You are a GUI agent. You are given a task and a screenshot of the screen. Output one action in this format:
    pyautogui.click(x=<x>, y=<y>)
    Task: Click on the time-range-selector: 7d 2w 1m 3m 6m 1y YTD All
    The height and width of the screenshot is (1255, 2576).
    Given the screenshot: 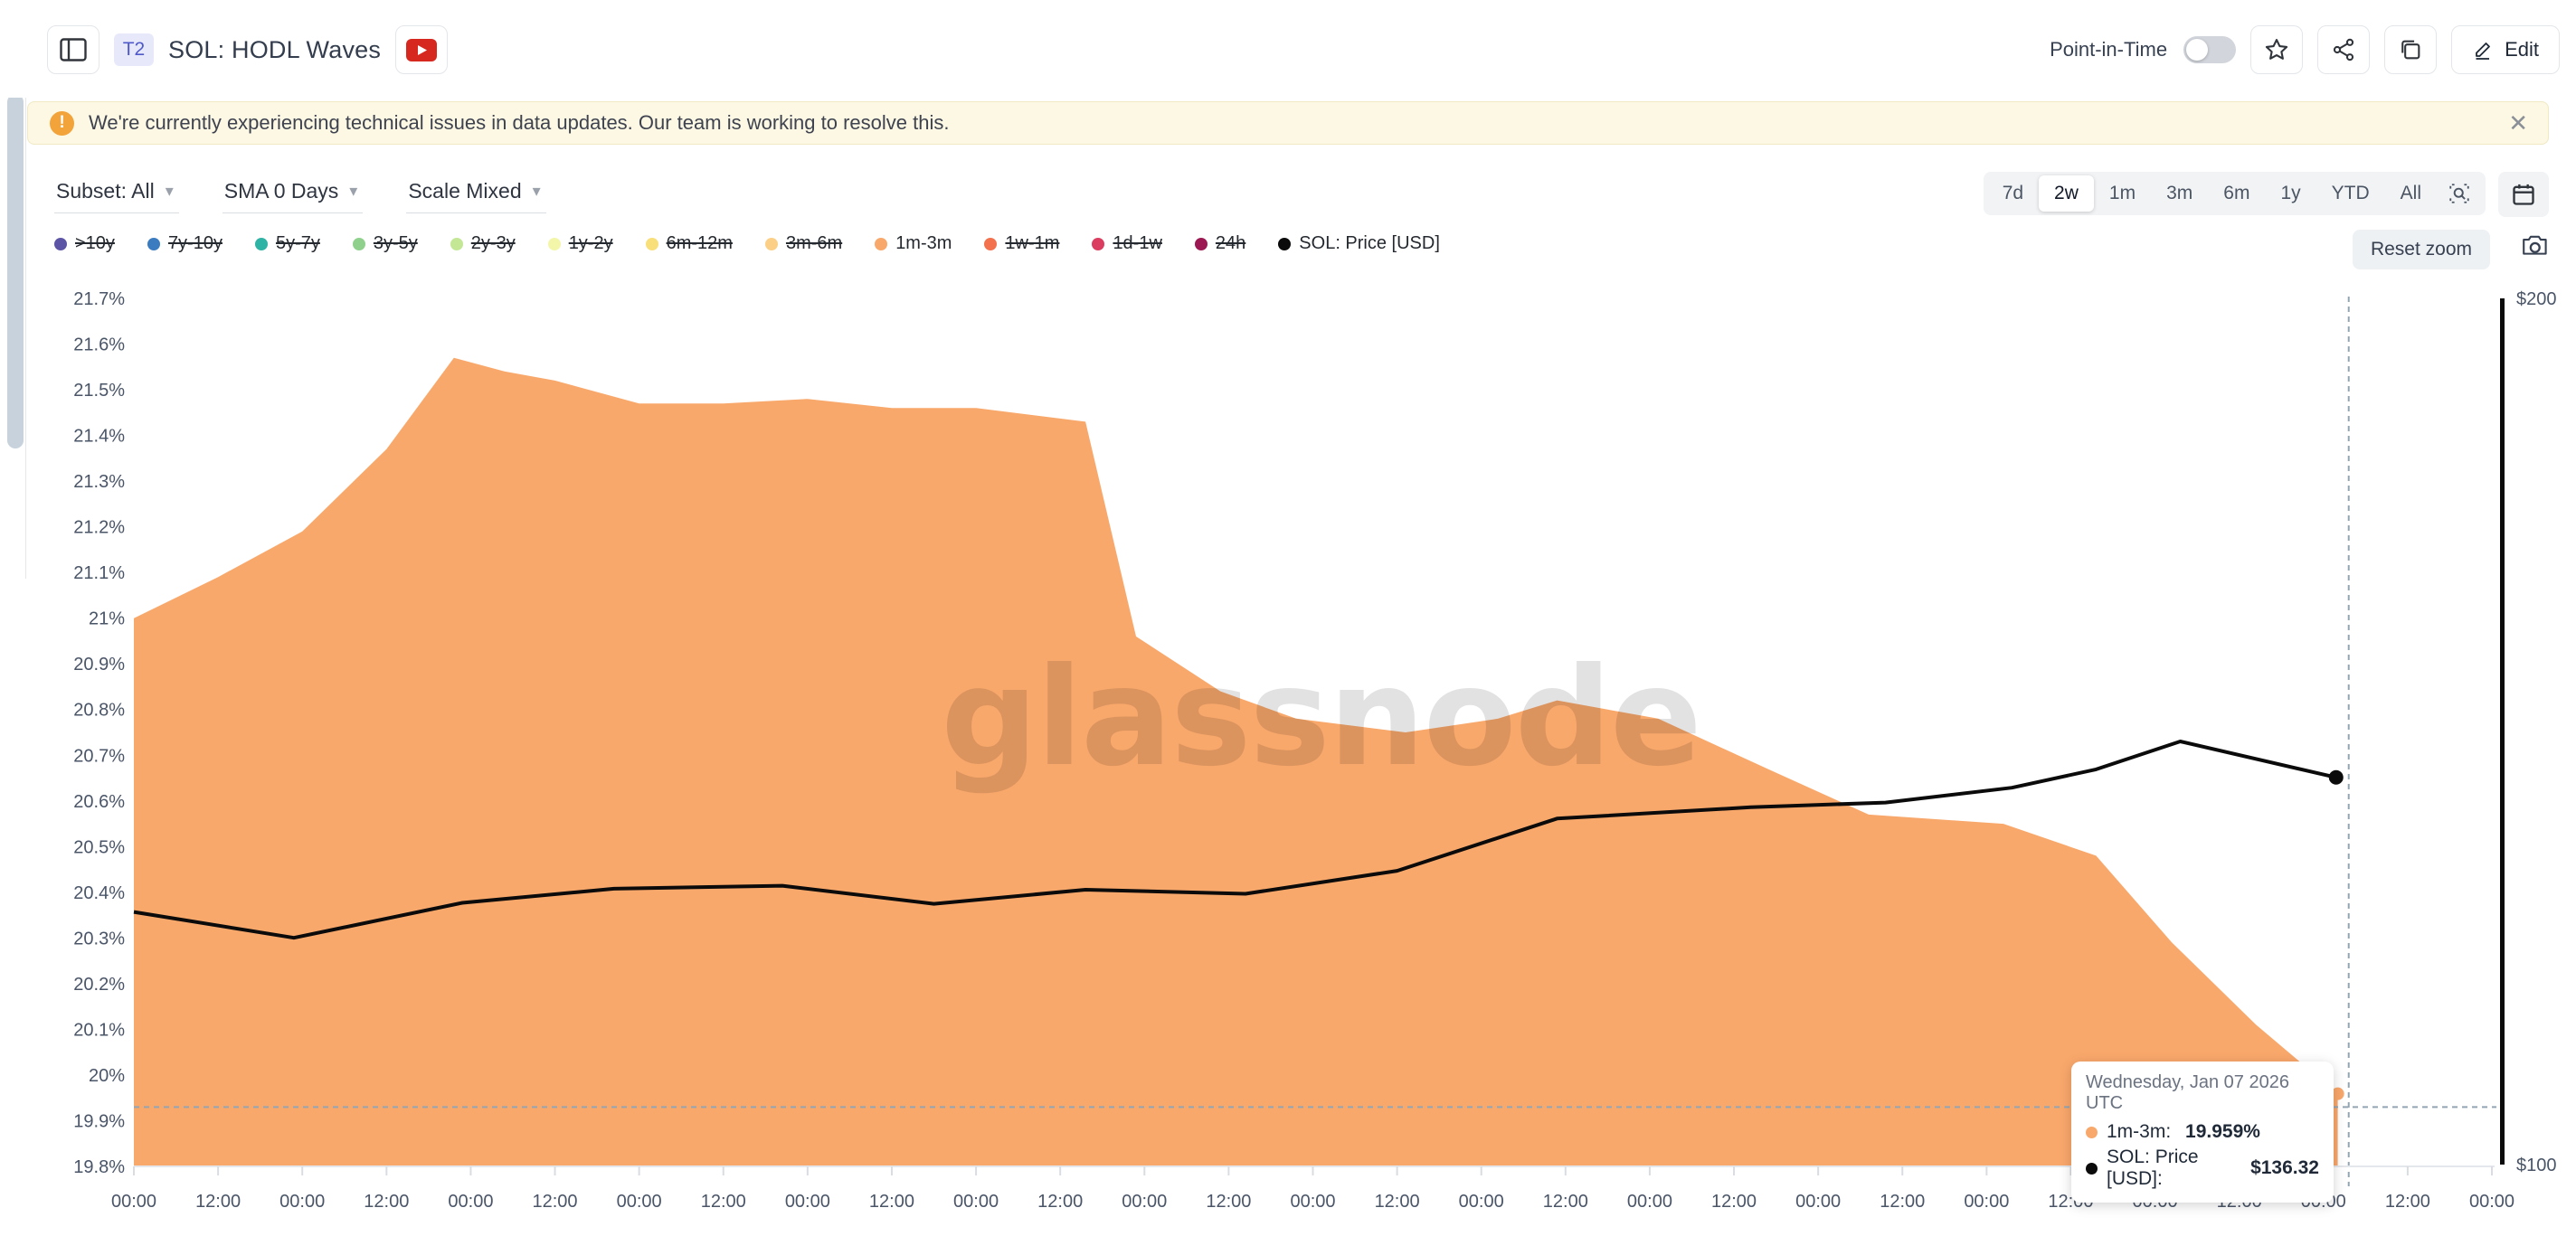 What is the action you would take?
    pyautogui.click(x=2234, y=194)
    